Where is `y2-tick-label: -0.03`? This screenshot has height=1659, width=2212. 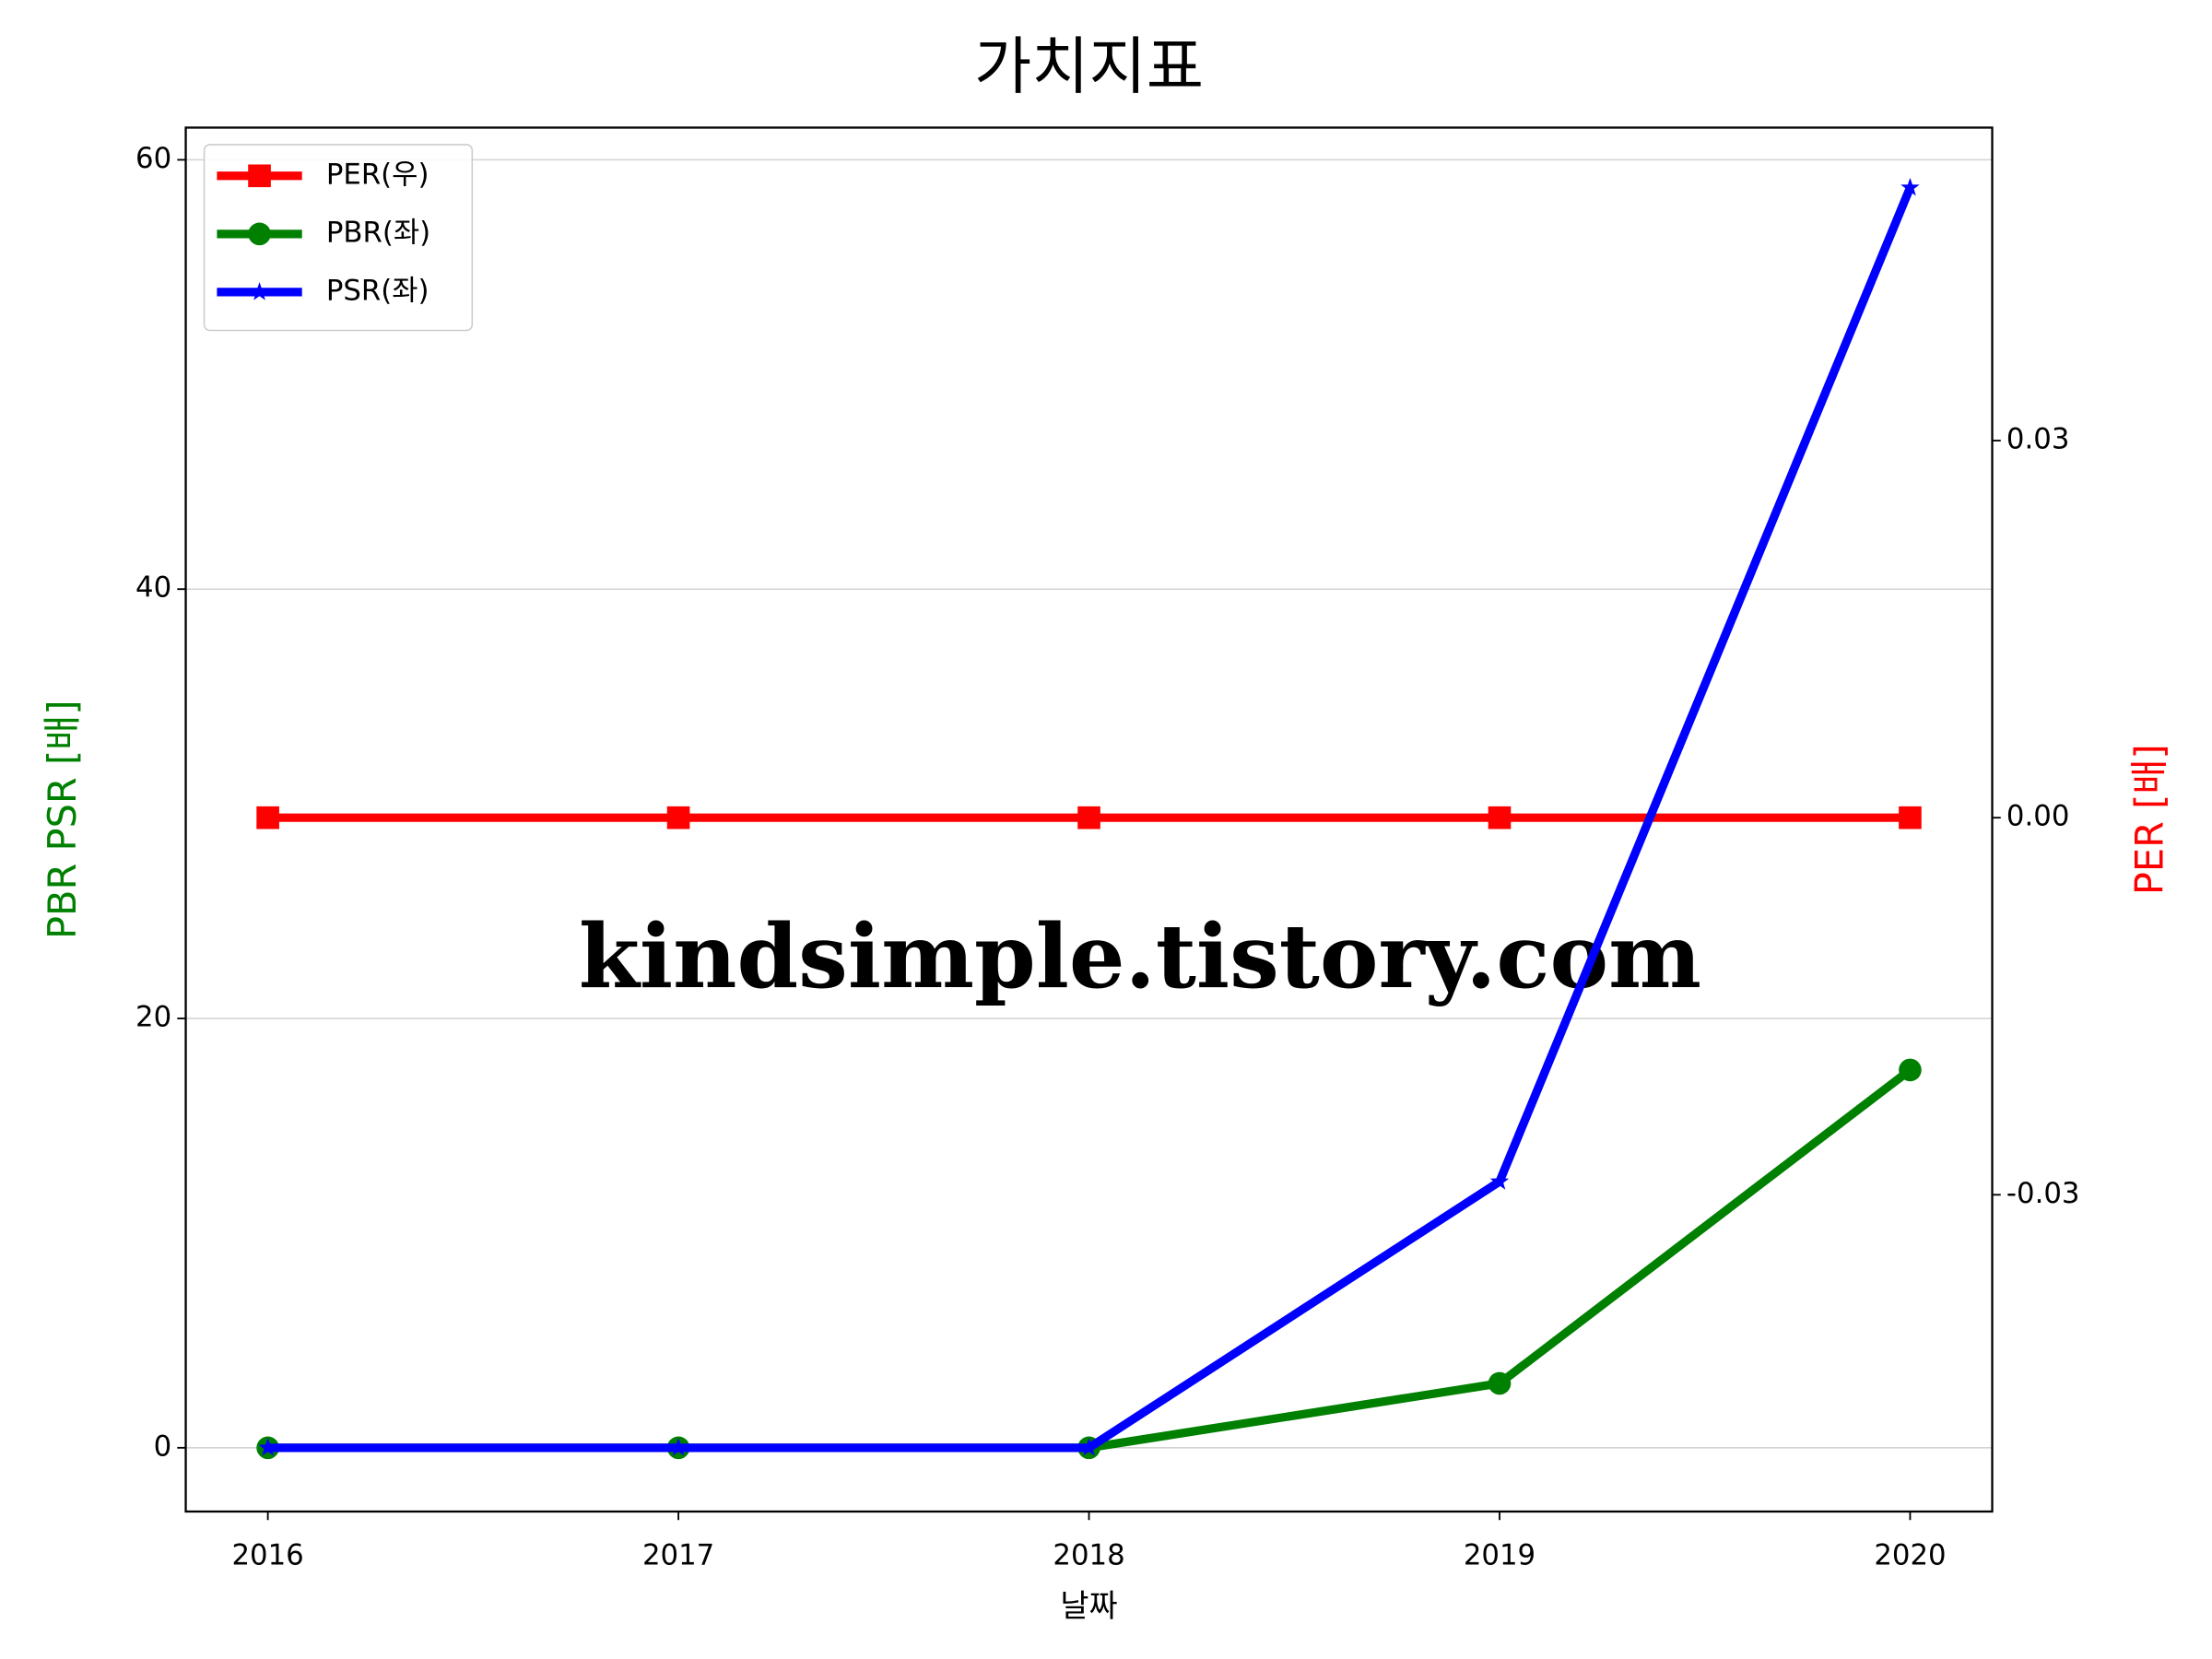 y2-tick-label: -0.03 is located at coordinates (2043, 1193).